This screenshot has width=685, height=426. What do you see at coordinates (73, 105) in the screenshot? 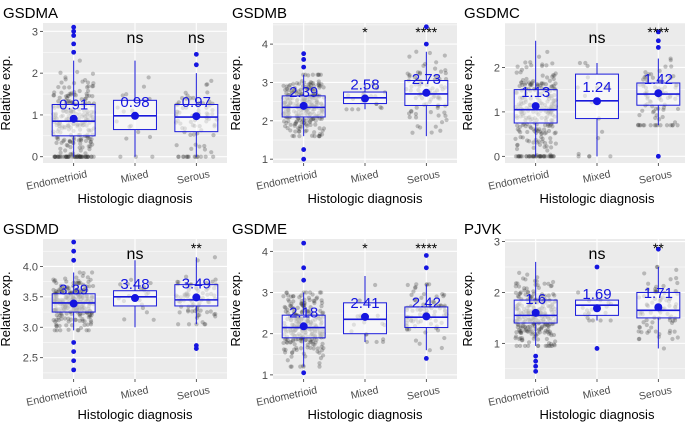
I see `mean-label: 0.91` at bounding box center [73, 105].